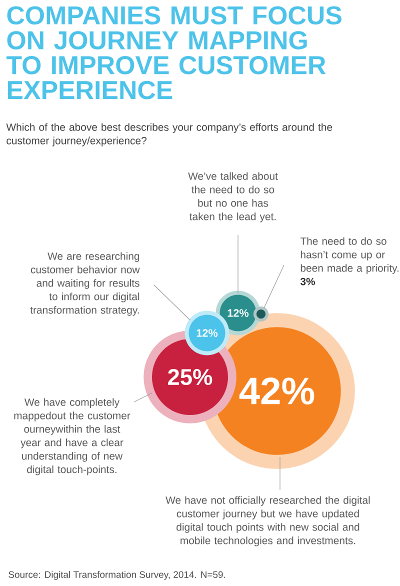  What do you see at coordinates (308, 282) in the screenshot?
I see `data-label: 3%` at bounding box center [308, 282].